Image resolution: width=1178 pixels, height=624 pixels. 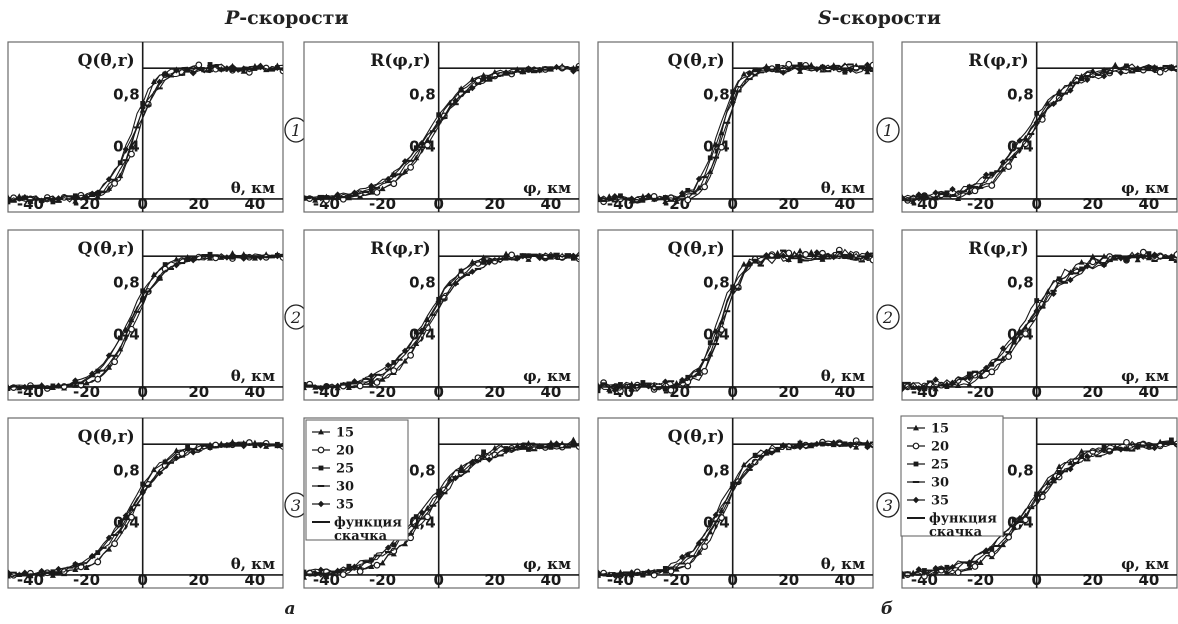 What do you see at coordinates (126, 147) in the screenshot?
I see `y-tick-label: 0,4` at bounding box center [126, 147].